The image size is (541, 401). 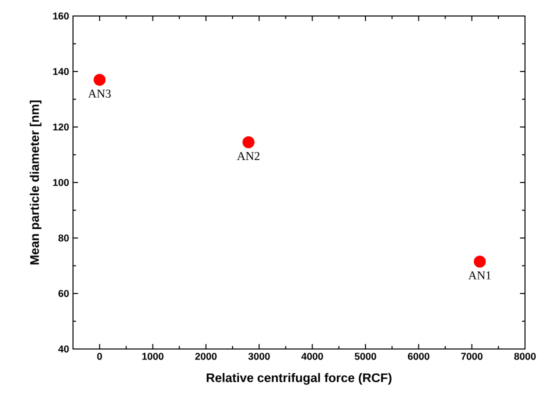 What do you see at coordinates (61, 16) in the screenshot?
I see `y-tick-label: 160` at bounding box center [61, 16].